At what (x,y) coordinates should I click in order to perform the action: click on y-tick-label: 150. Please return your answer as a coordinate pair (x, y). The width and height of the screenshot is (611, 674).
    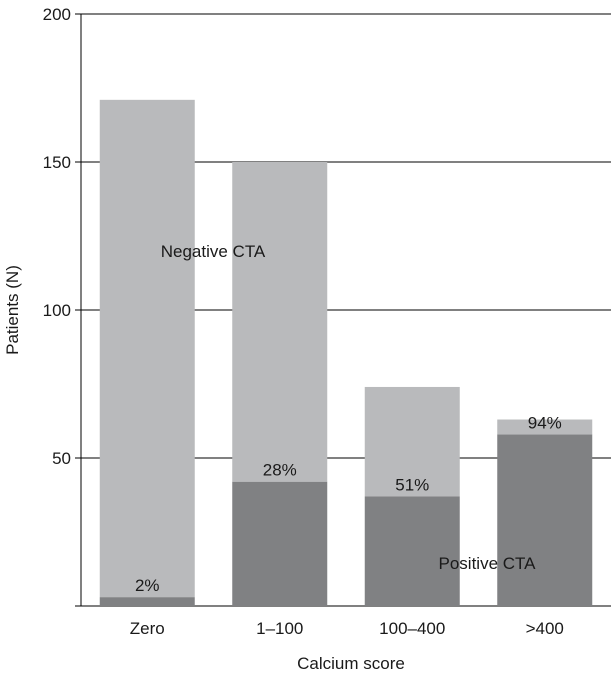
    Looking at the image, I should click on (57, 162).